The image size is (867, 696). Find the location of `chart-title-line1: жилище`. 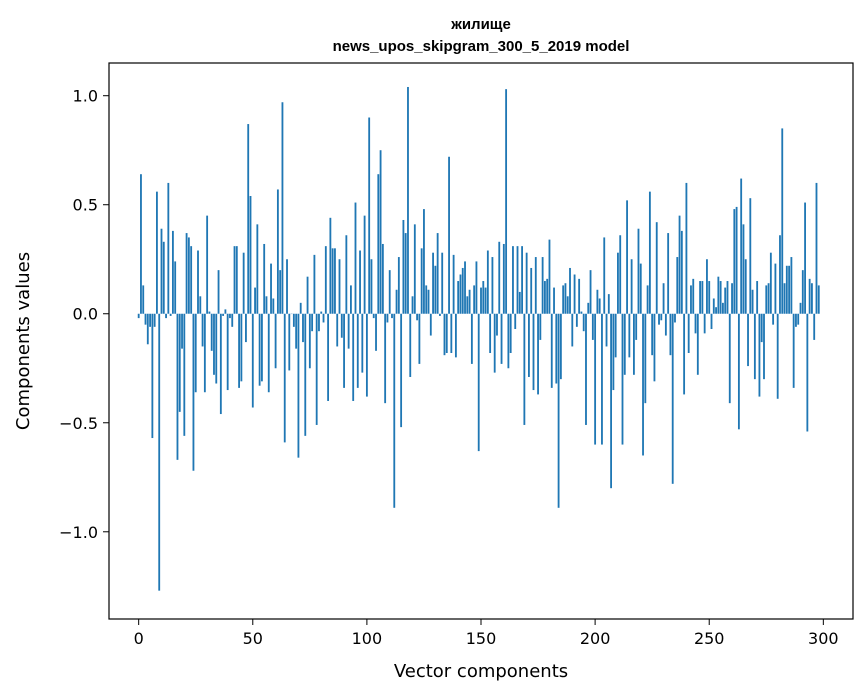

chart-title-line1: жилище is located at coordinates (480, 24).